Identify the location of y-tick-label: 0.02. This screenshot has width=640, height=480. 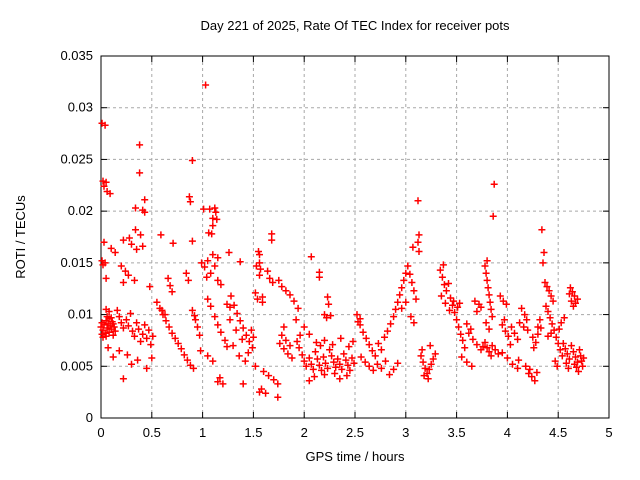
(80, 210).